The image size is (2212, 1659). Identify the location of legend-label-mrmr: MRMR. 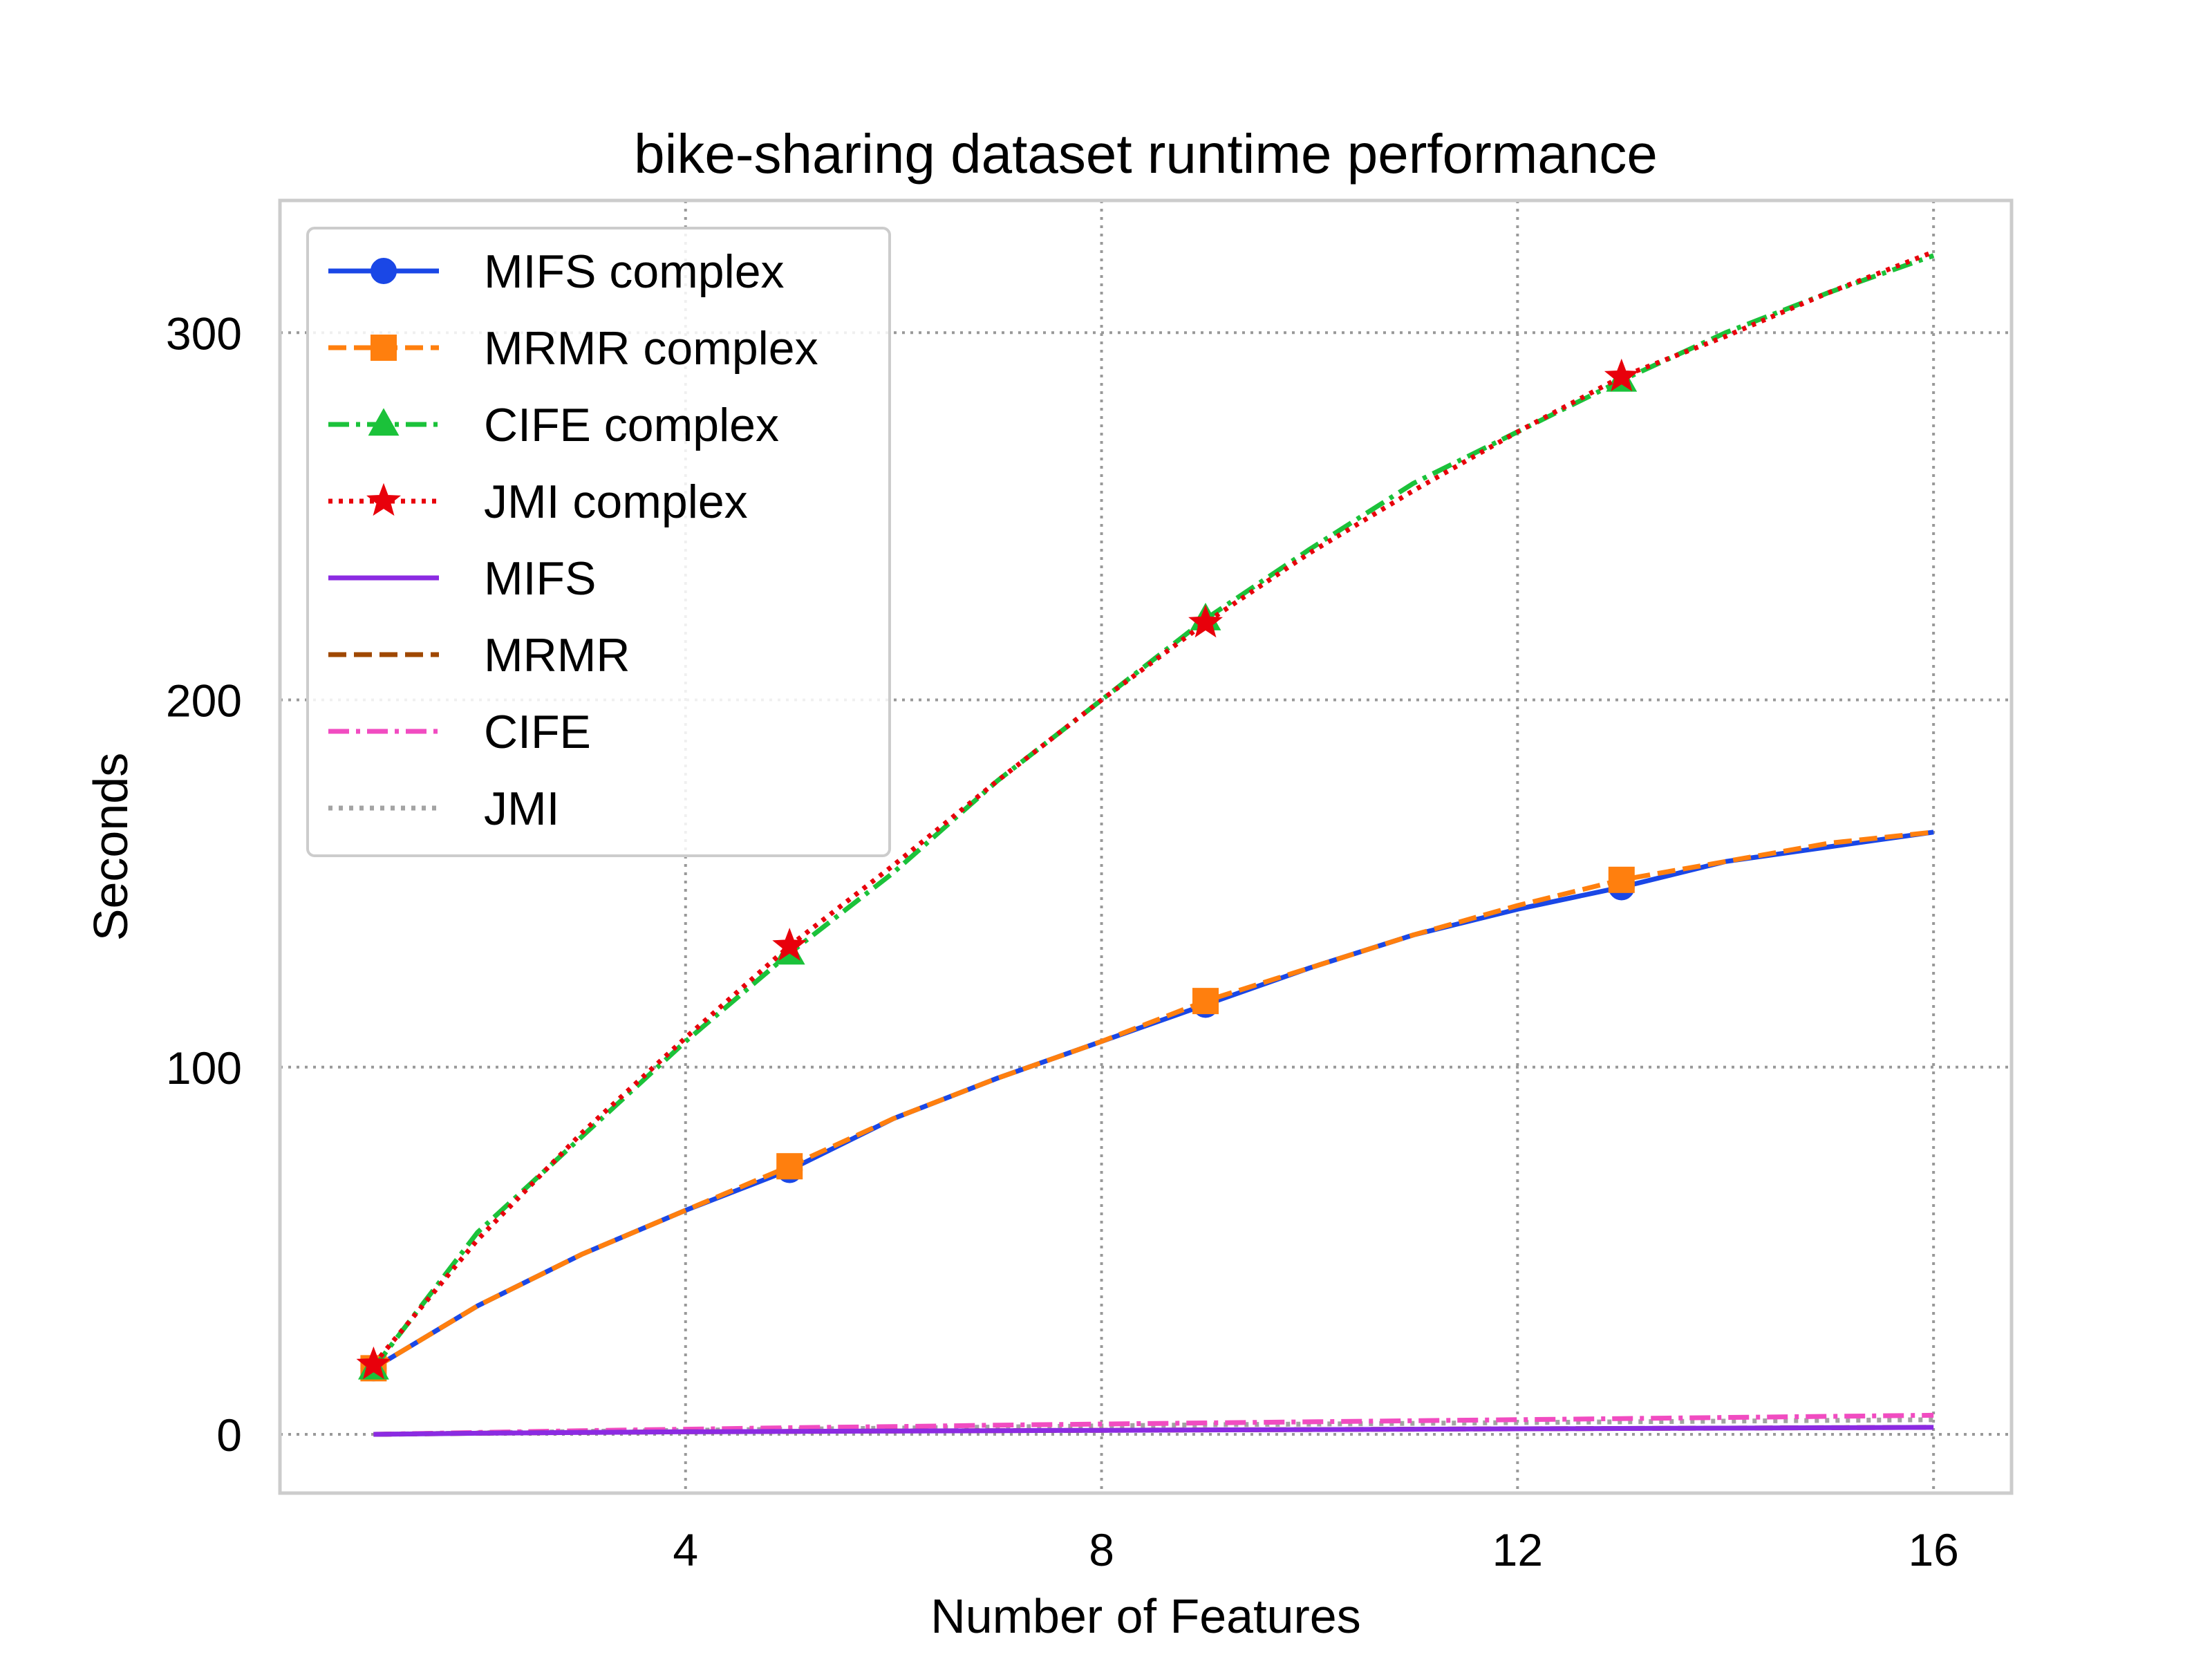
(557, 656).